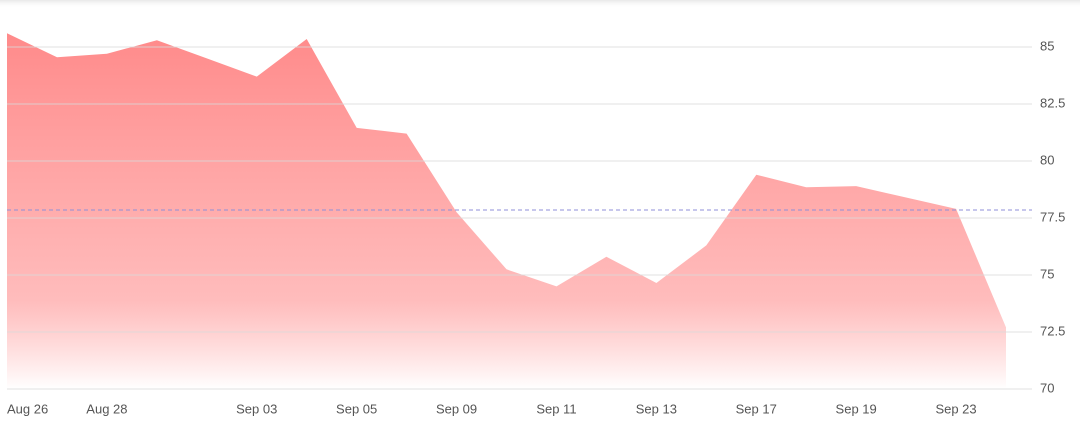 The height and width of the screenshot is (425, 1080). What do you see at coordinates (456, 408) in the screenshot?
I see `x-tick-label: Sep 09` at bounding box center [456, 408].